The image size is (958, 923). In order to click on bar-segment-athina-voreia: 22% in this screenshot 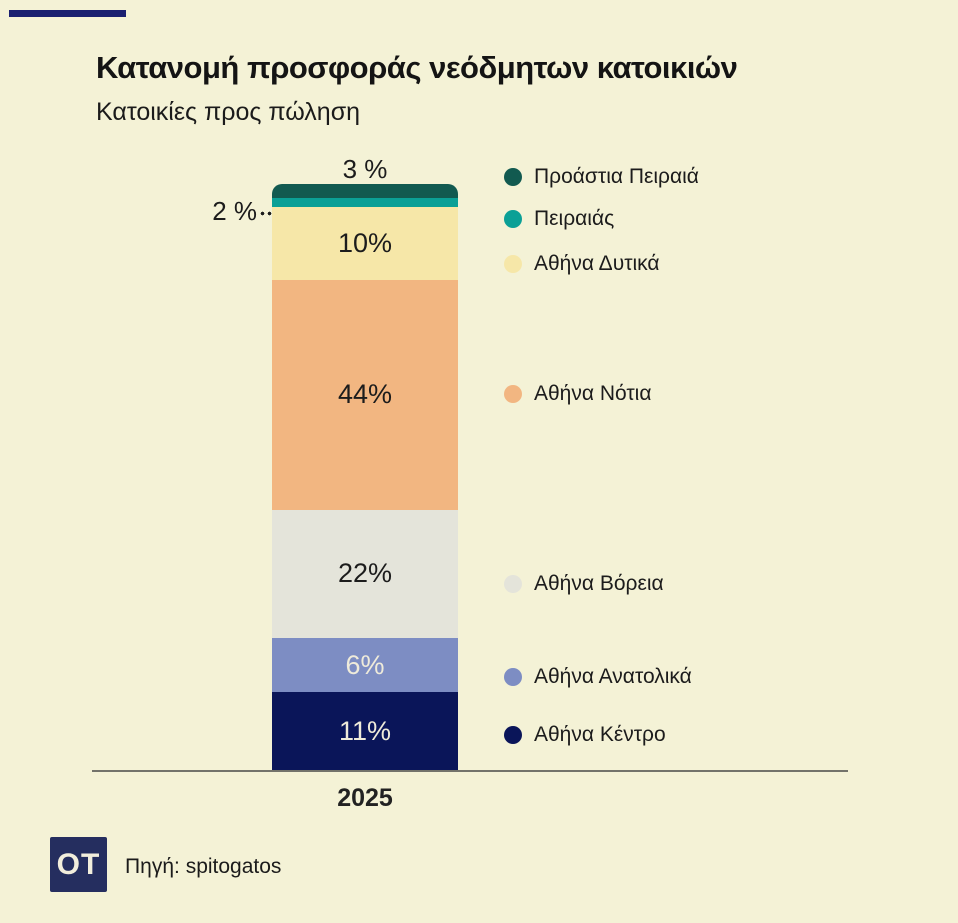, I will do `click(365, 573)`.